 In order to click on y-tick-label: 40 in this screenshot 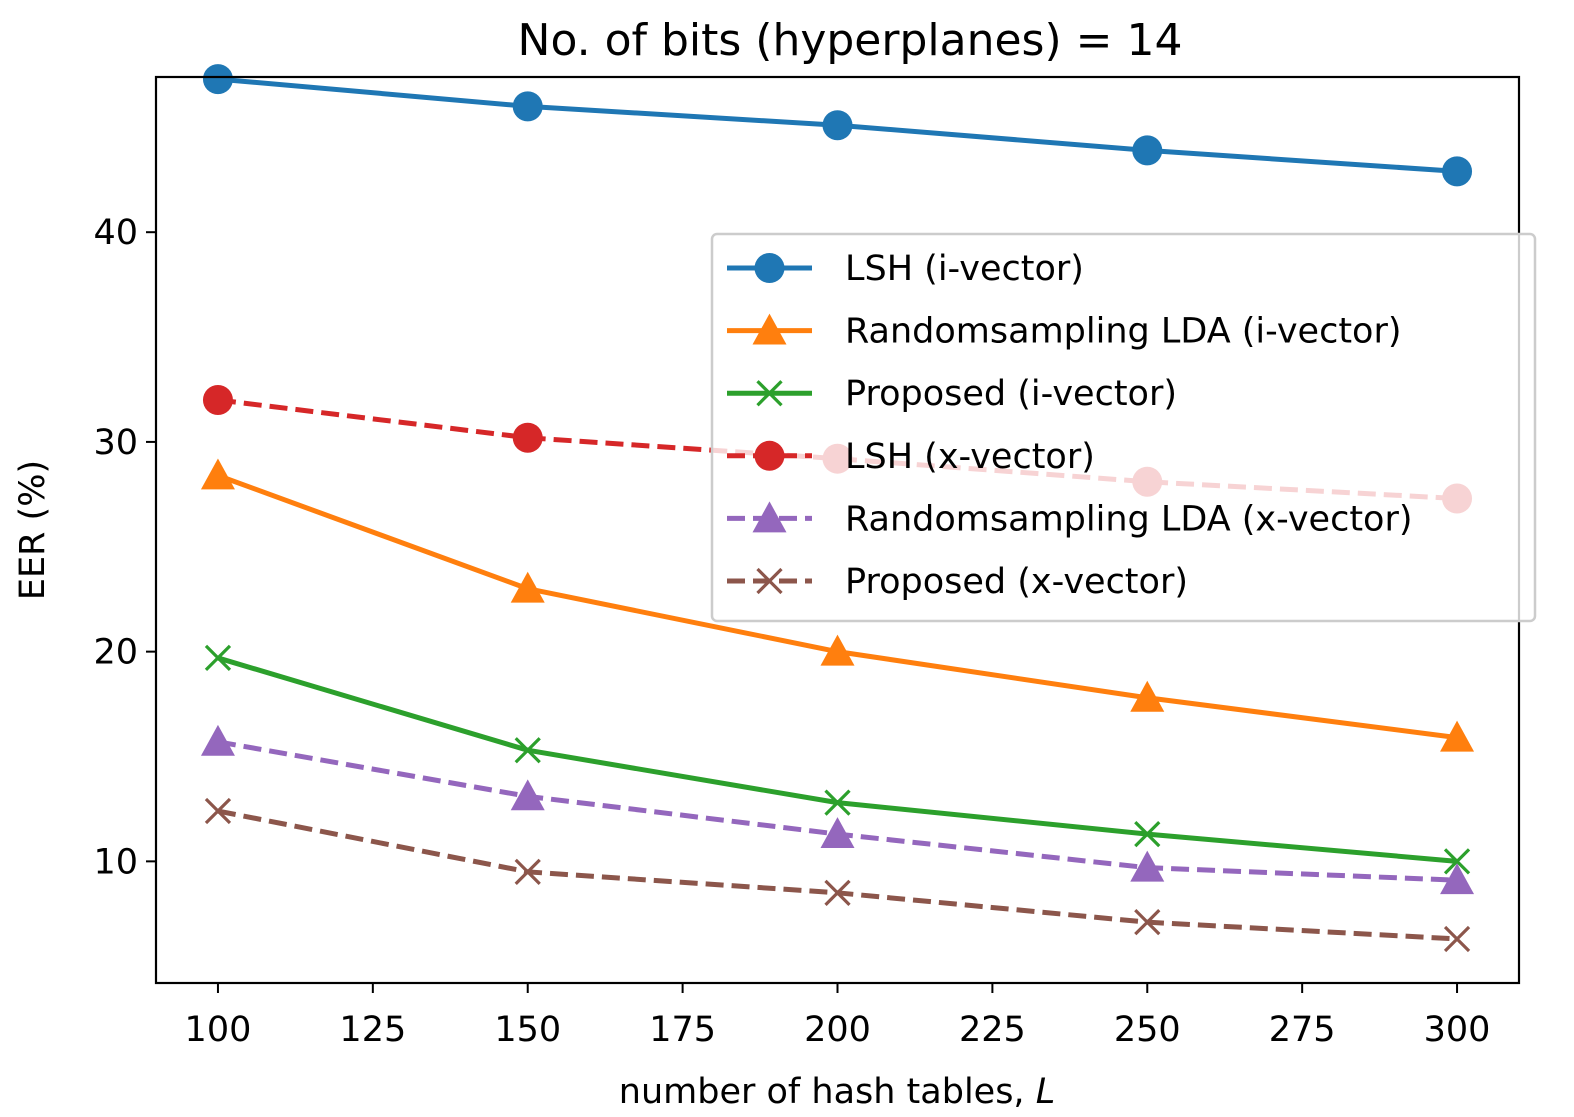, I will do `click(115, 233)`.